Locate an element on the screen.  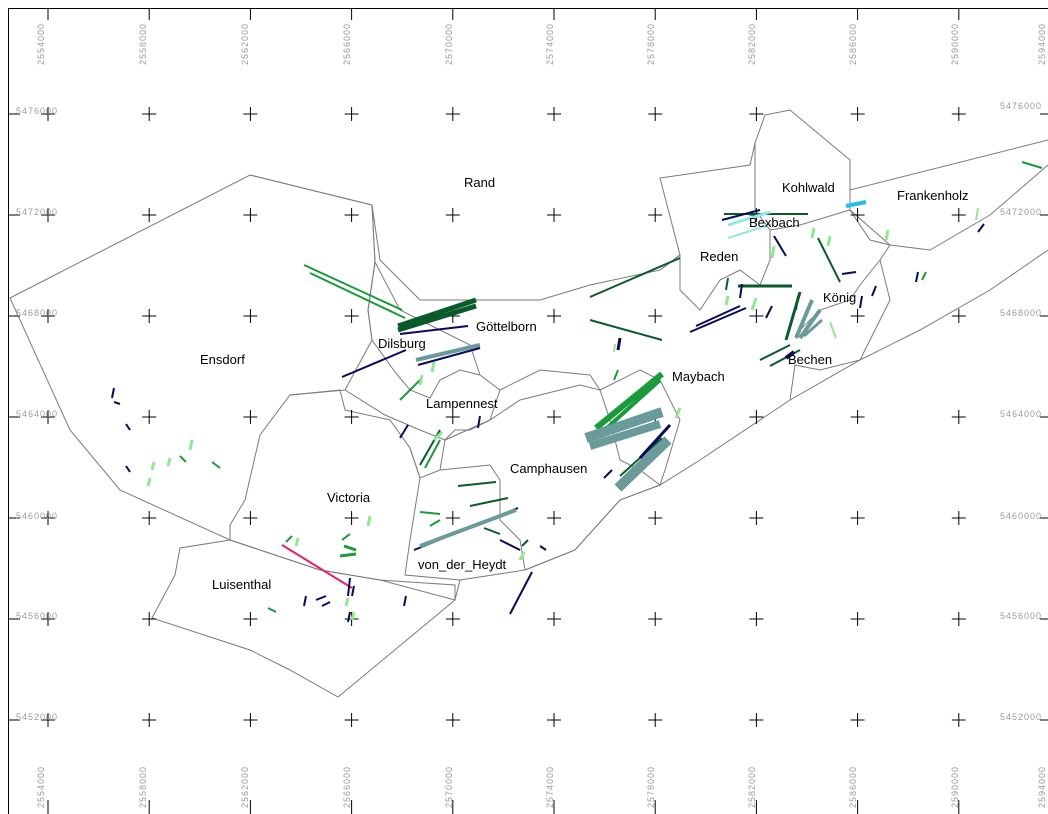
tick-y-left: 5476000 is located at coordinates (37, 111).